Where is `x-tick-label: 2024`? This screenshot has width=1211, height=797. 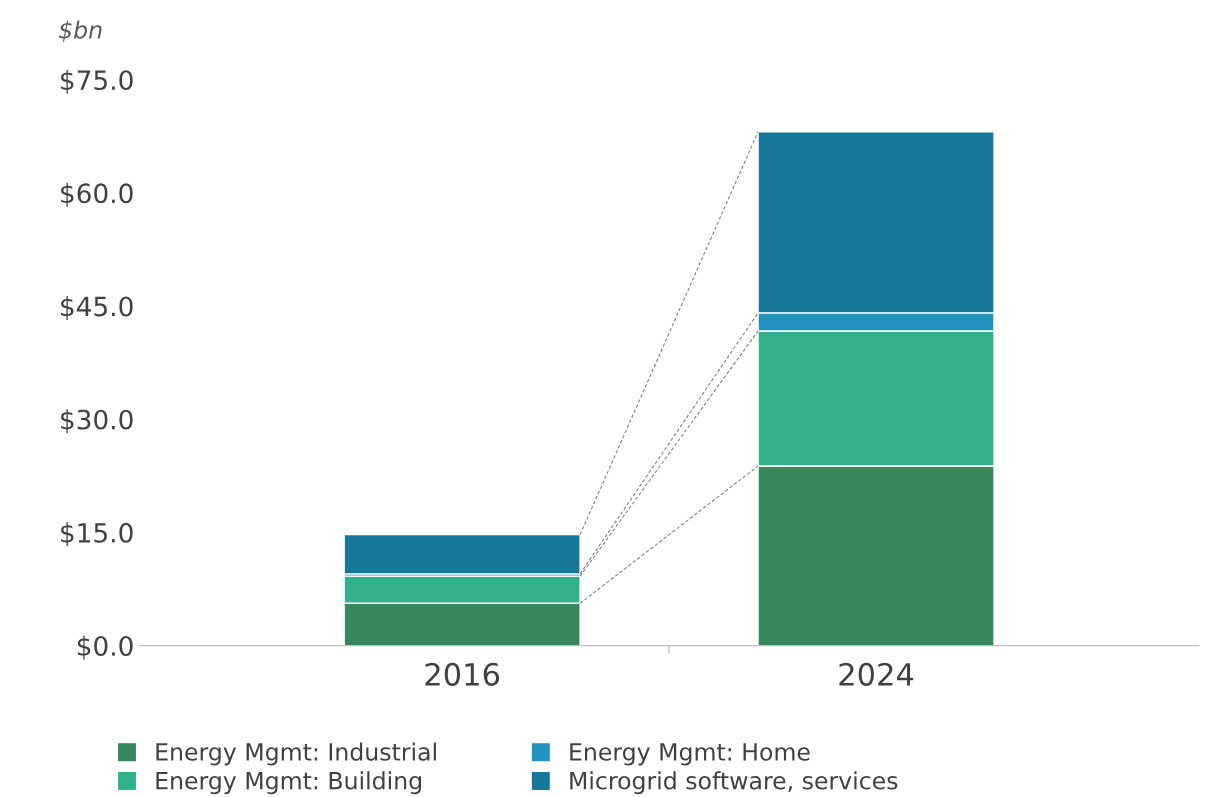 x-tick-label: 2024 is located at coordinates (876, 674).